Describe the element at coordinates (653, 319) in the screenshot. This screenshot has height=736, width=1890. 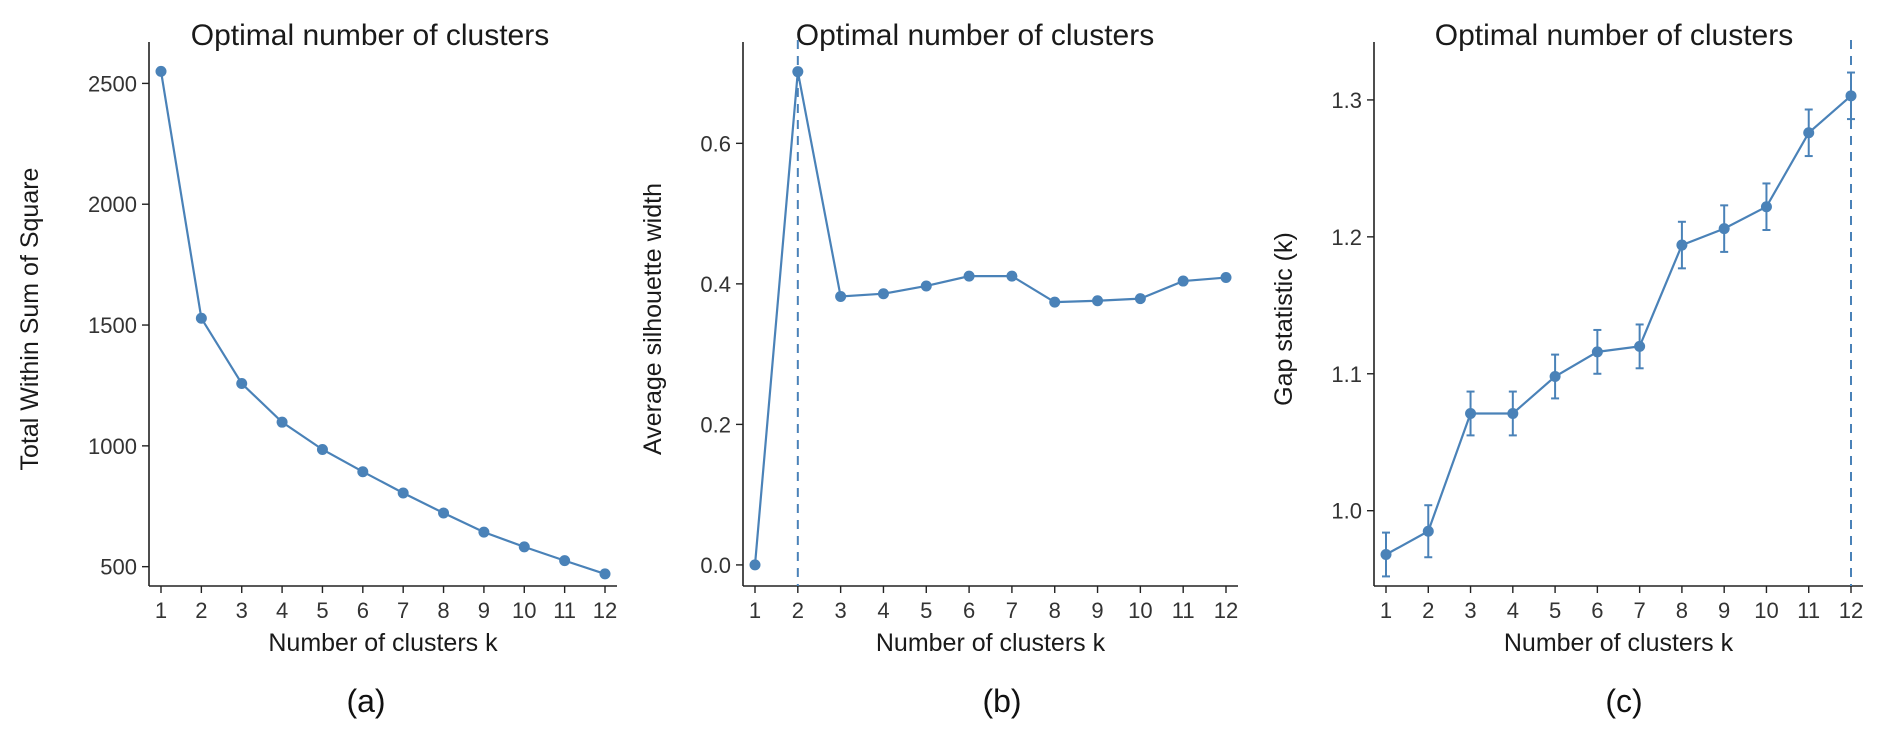
I see `y-axis-title: Average silhouette width` at that location.